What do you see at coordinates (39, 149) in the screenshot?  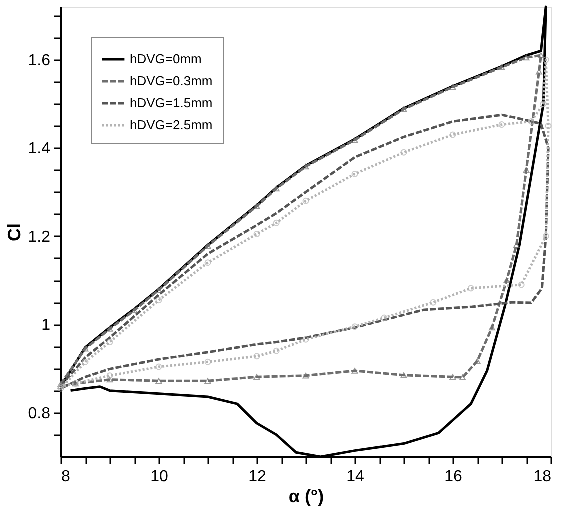 I see `y-tick-label: 1.4` at bounding box center [39, 149].